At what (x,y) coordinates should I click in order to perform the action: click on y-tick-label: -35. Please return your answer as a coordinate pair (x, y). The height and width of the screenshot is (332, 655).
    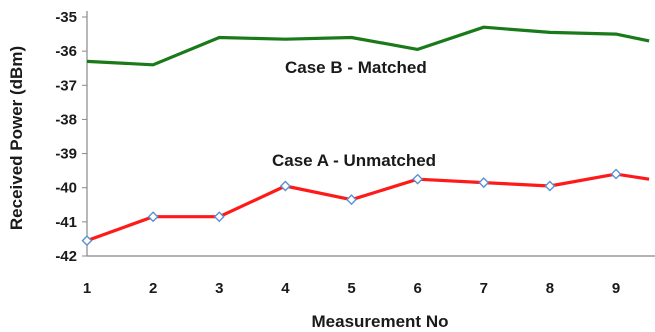
    Looking at the image, I should click on (66, 17).